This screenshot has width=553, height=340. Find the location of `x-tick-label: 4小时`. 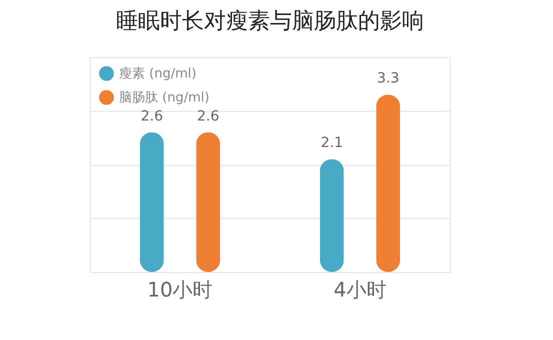

x-tick-label: 4小时 is located at coordinates (360, 290).